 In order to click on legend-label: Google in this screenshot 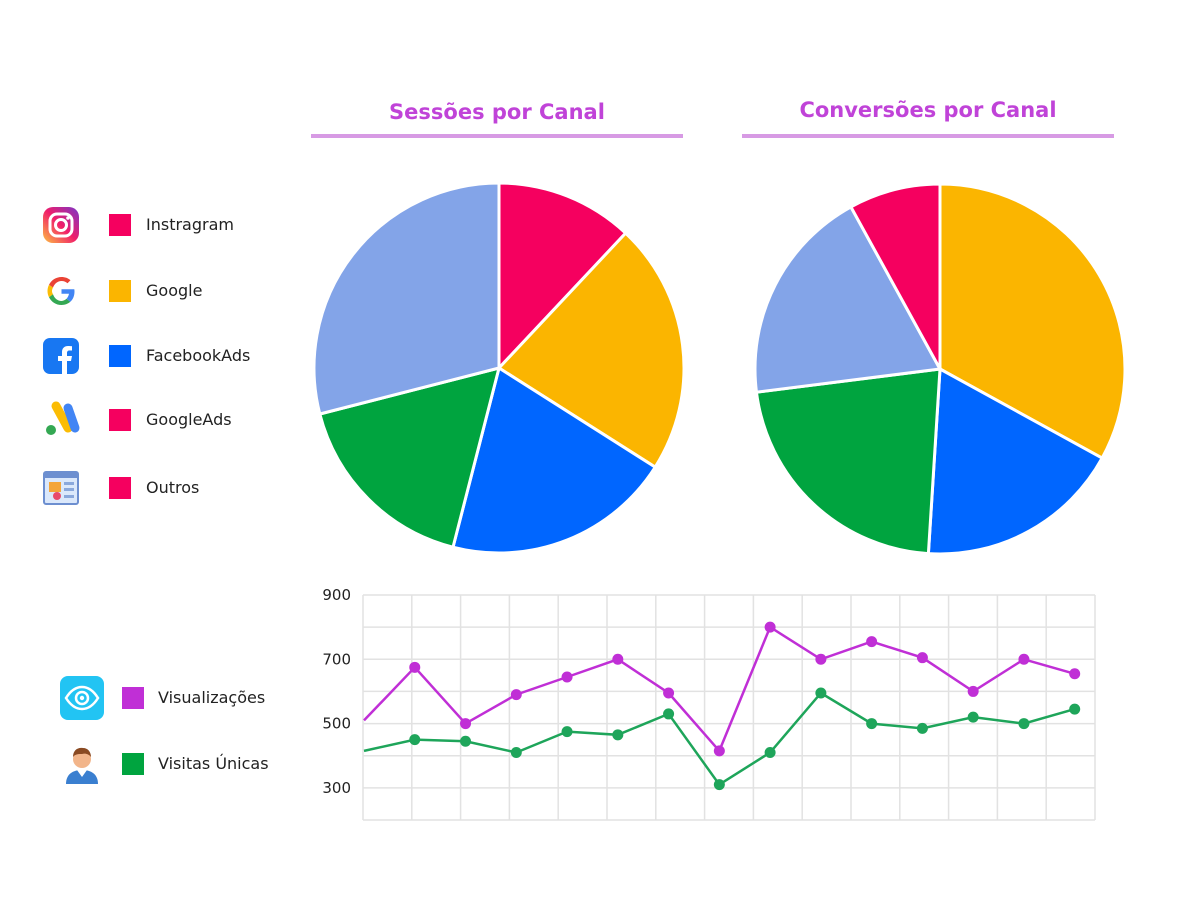, I will do `click(174, 290)`.